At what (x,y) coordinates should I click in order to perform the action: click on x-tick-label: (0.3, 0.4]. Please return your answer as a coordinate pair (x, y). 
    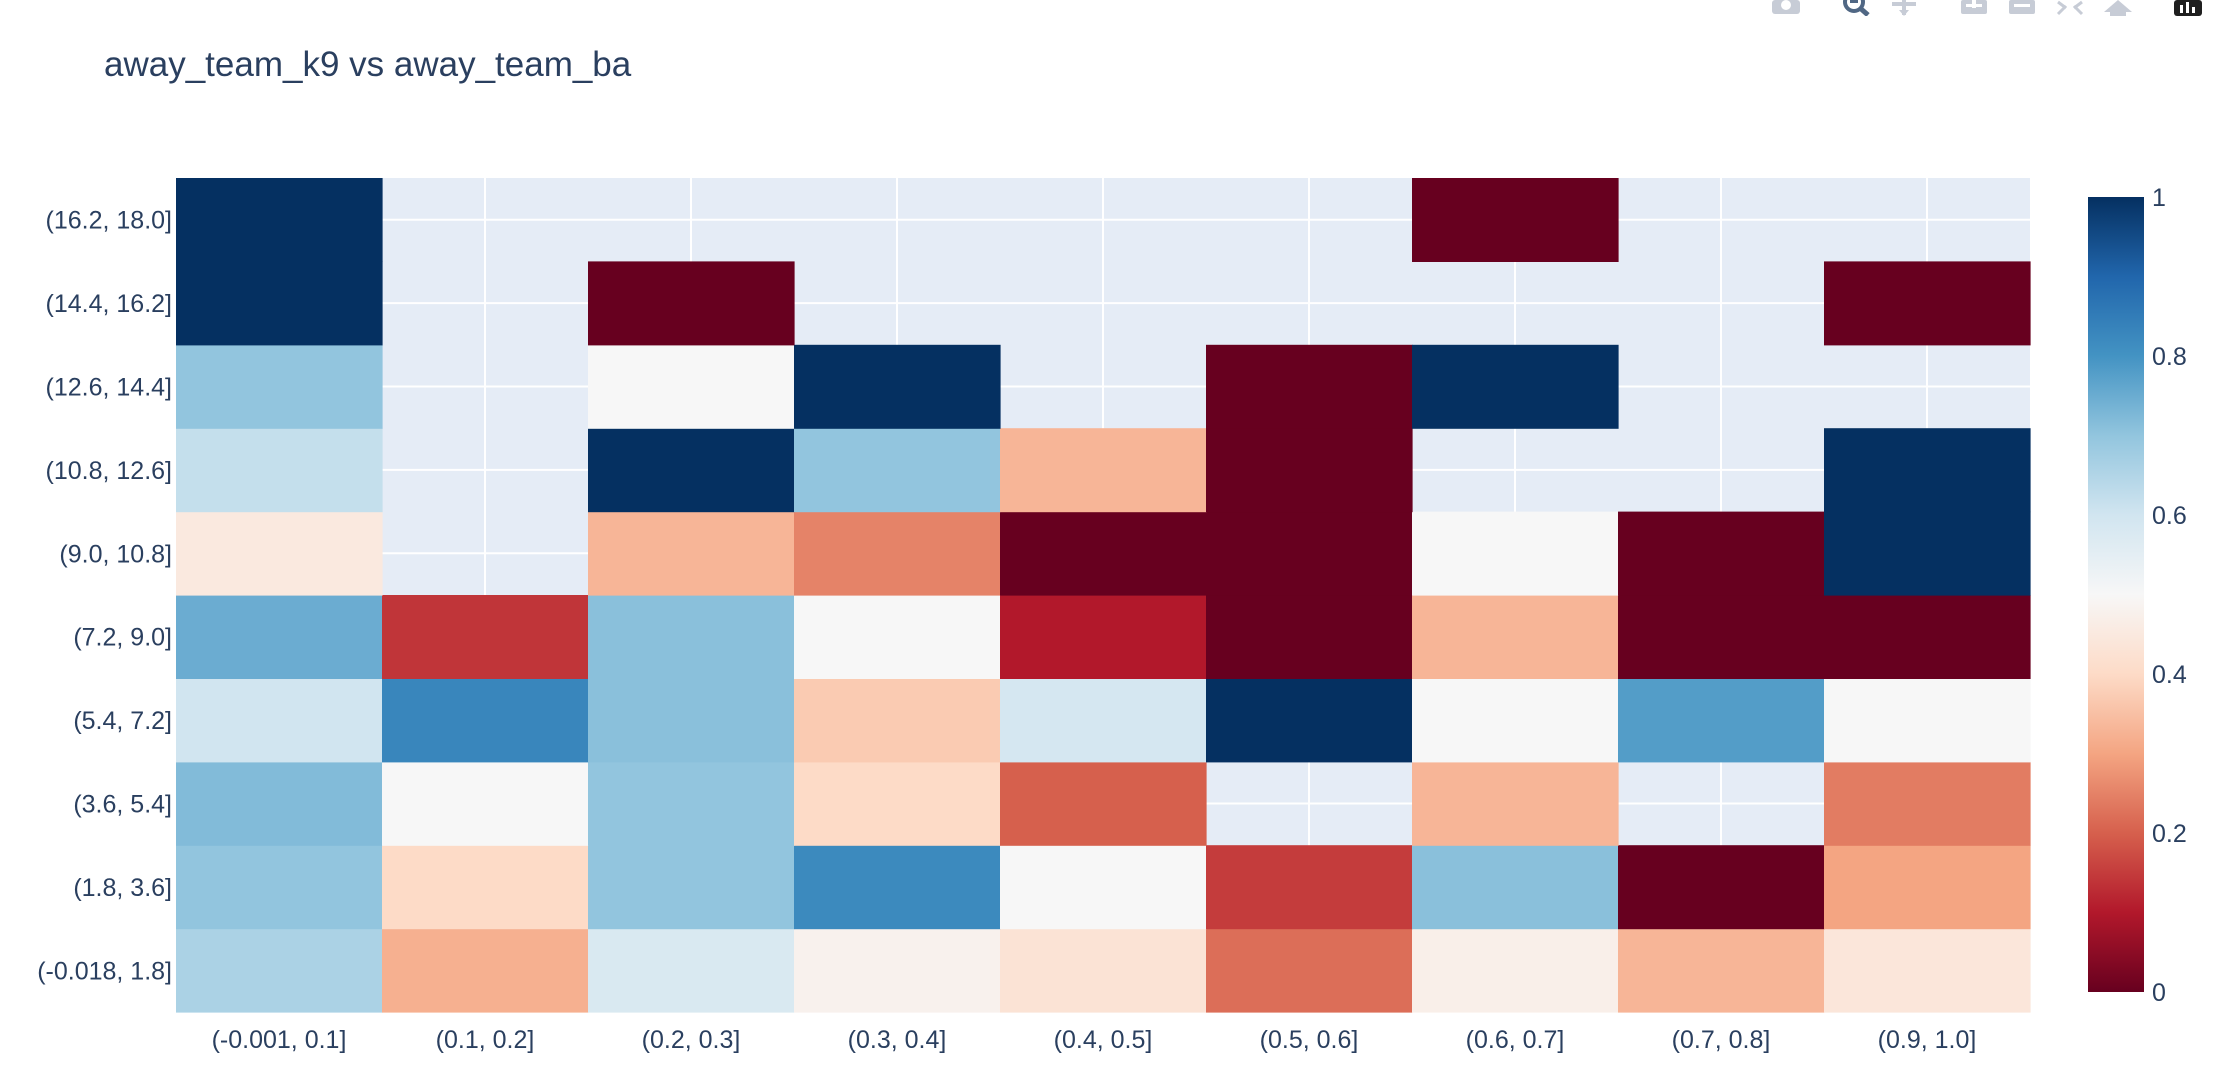
    Looking at the image, I should click on (897, 1040).